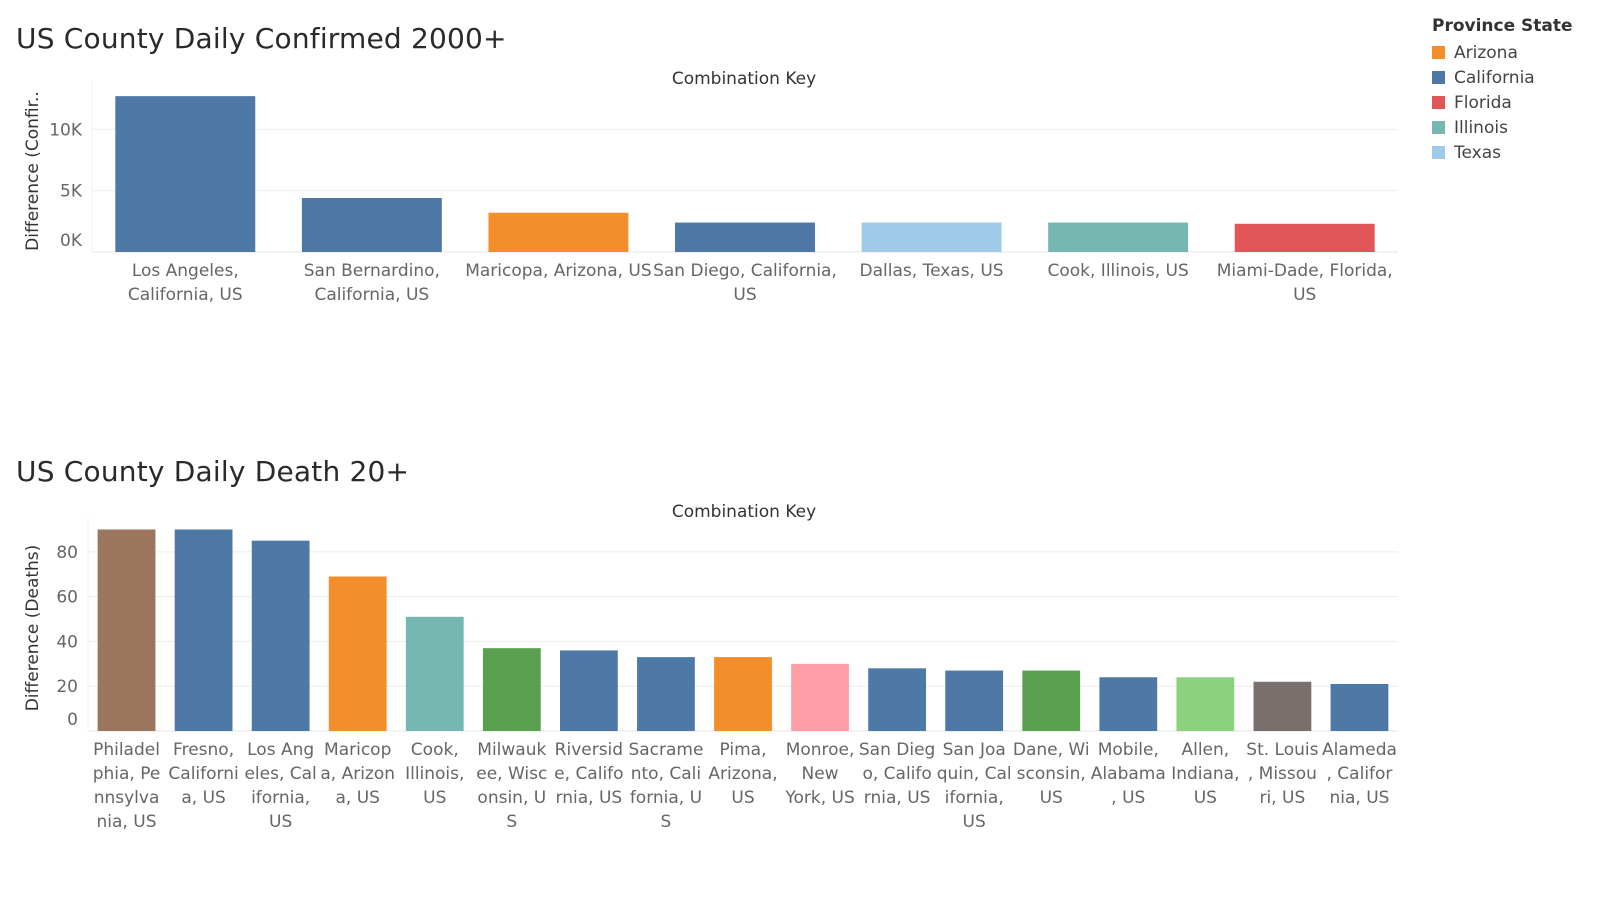  I want to click on x-tick-label-line: ifornia,, so click(280, 798).